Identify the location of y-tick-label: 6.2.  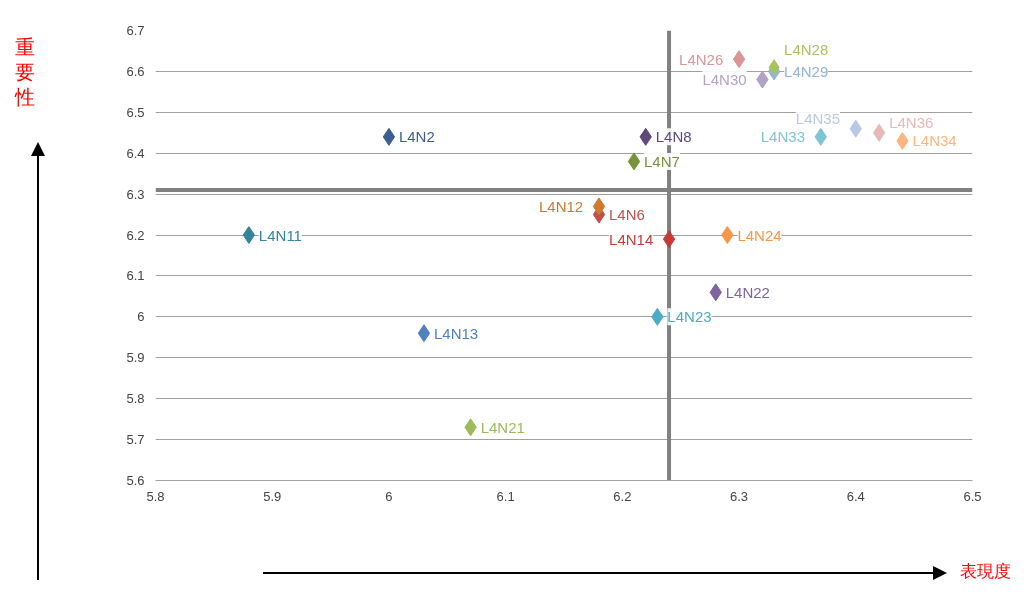
(135, 235).